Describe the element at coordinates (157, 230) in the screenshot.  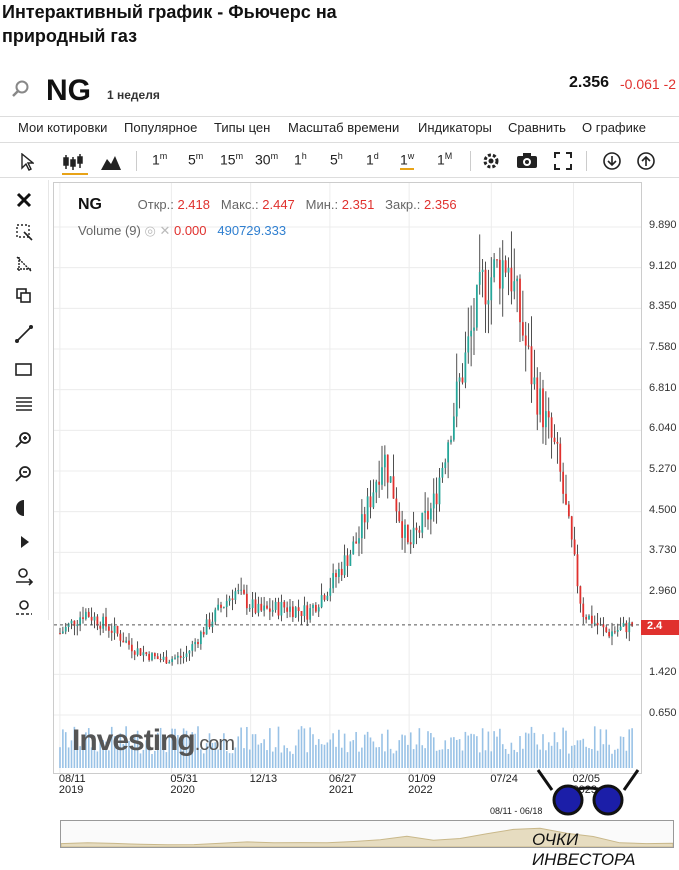
I see `volume-settings-icon: ◎ ✕` at that location.